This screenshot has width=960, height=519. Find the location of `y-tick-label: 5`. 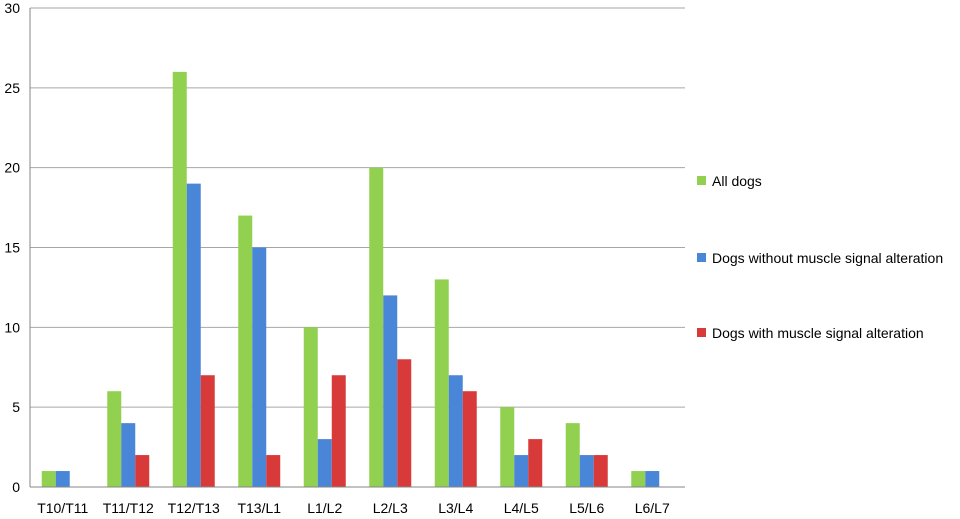

y-tick-label: 5 is located at coordinates (16, 407).